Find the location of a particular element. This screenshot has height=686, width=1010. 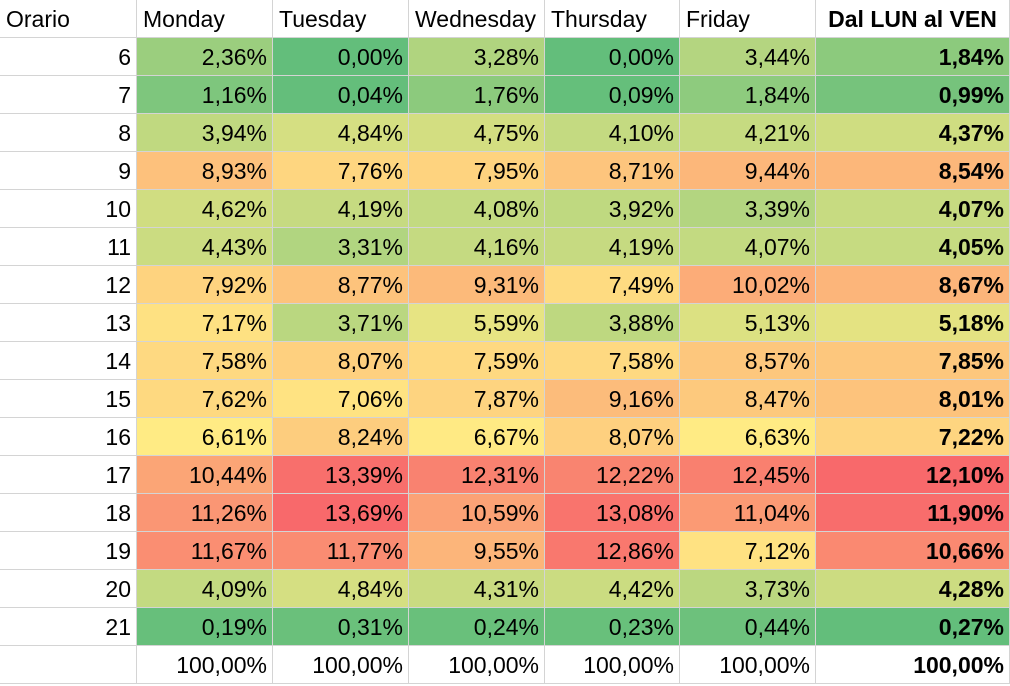

grand-total-cell: 100,00% is located at coordinates (913, 665).